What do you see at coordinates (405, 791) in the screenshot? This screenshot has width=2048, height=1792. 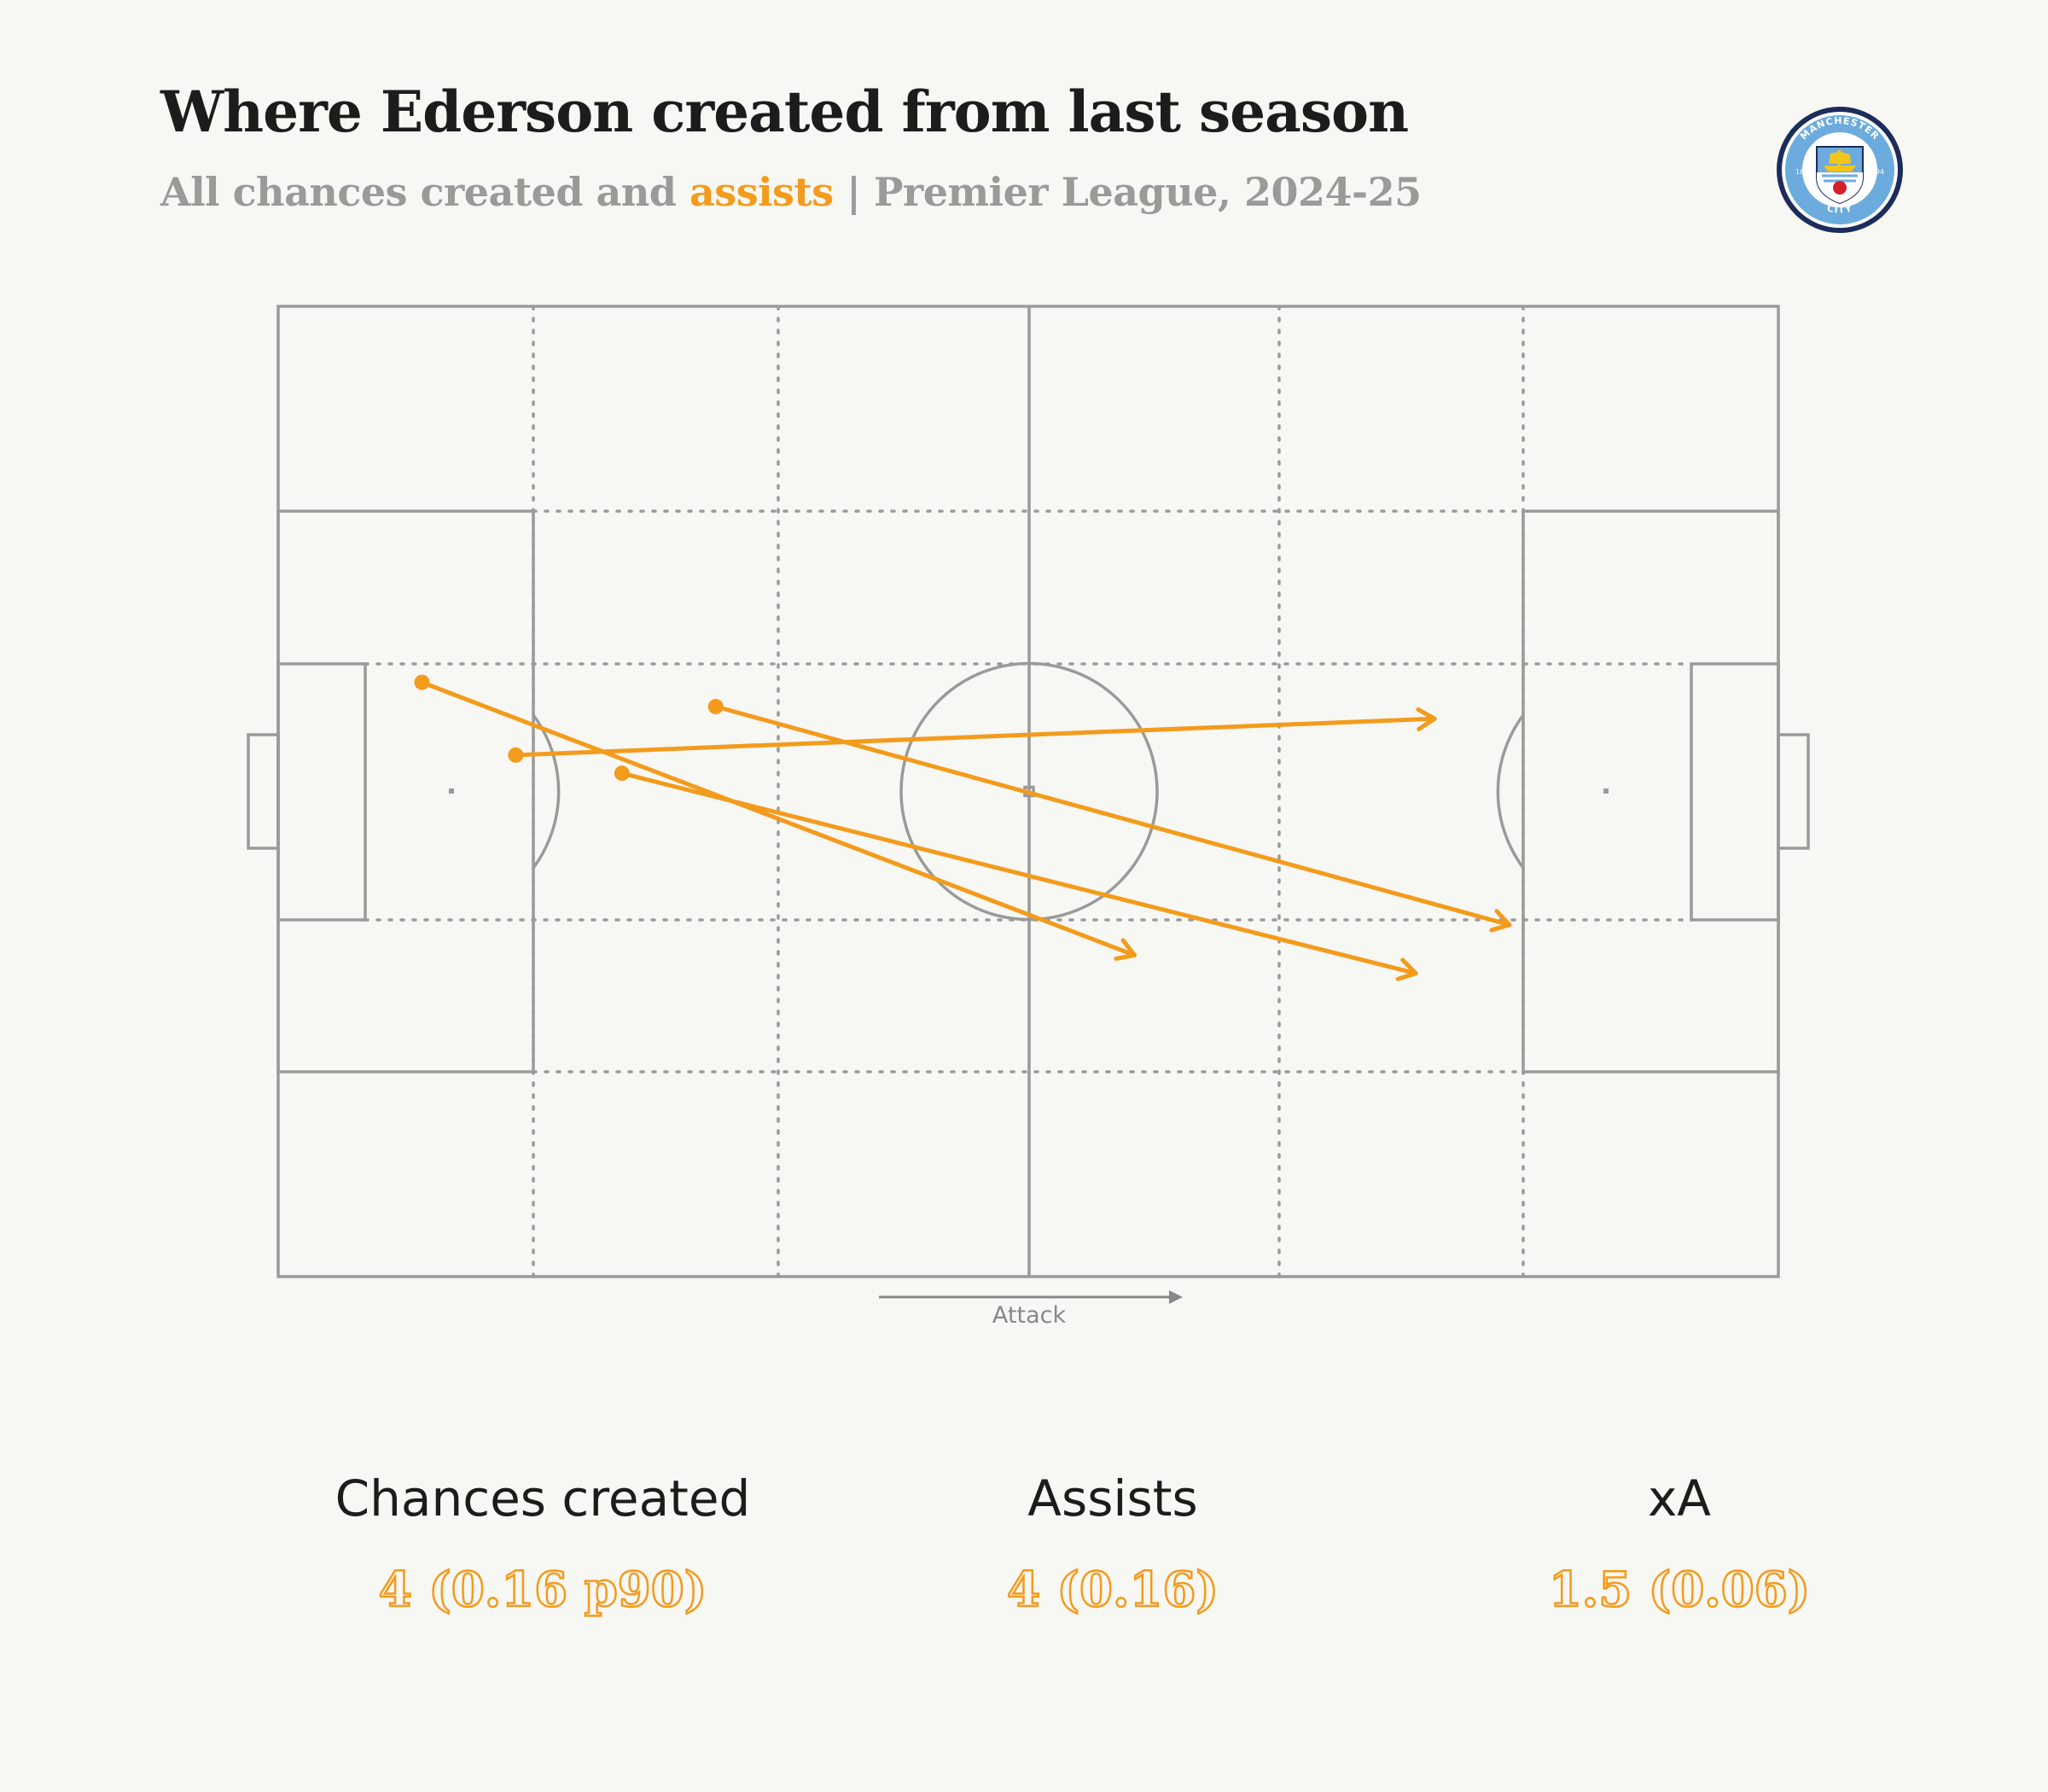 I see `left-penalty-box` at bounding box center [405, 791].